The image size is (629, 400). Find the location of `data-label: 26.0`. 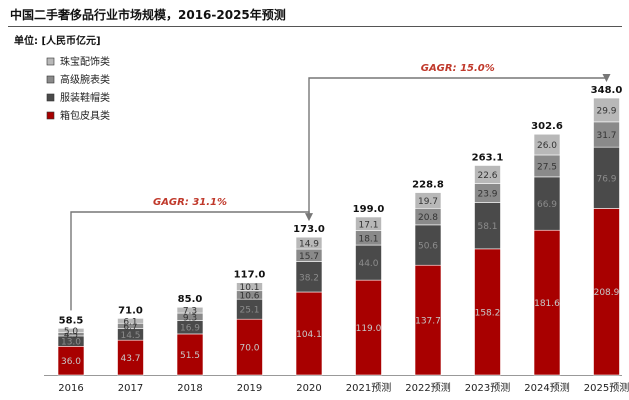

data-label: 26.0 is located at coordinates (547, 146).